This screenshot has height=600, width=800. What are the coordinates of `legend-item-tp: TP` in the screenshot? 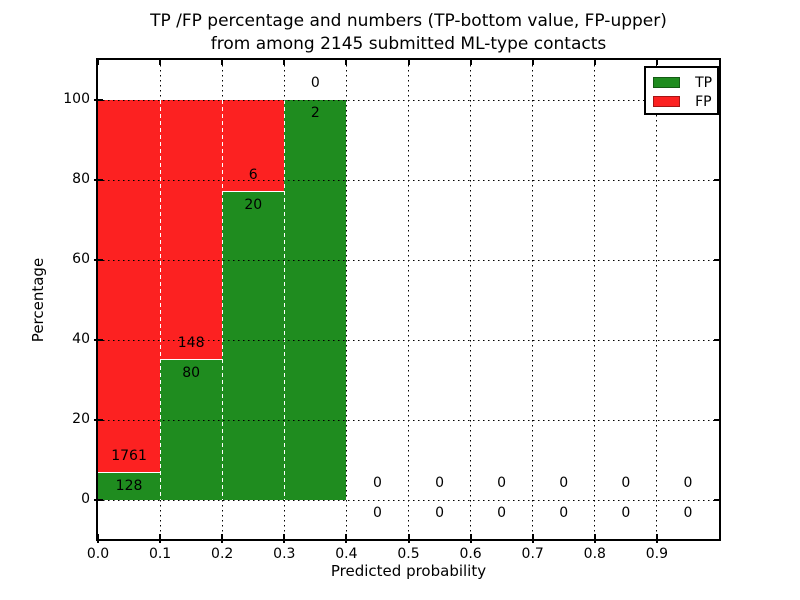 It's located at (685, 81).